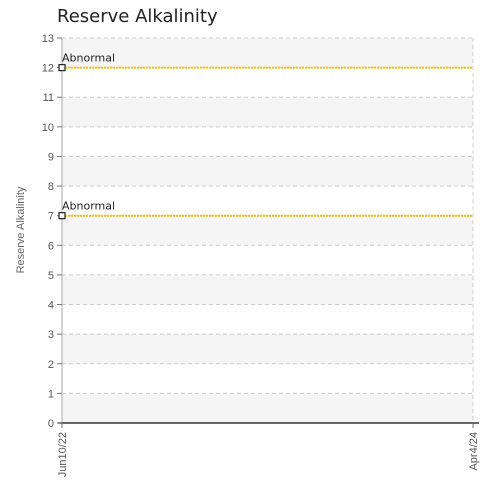 This screenshot has width=492, height=486. I want to click on y-tick-label: 6, so click(51, 246).